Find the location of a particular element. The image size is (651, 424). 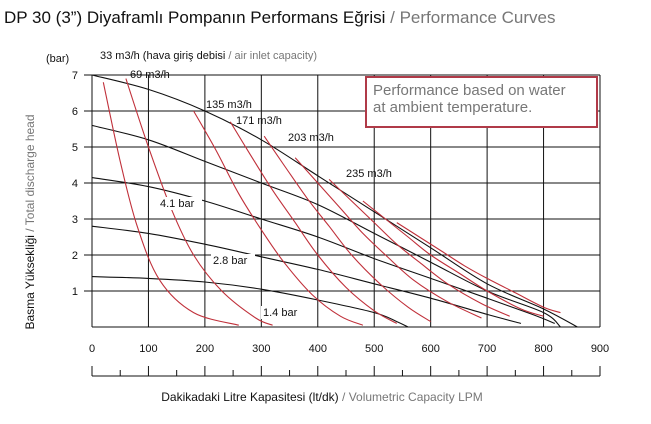

pressure-curve-label: 4.1 bar is located at coordinates (177, 204).